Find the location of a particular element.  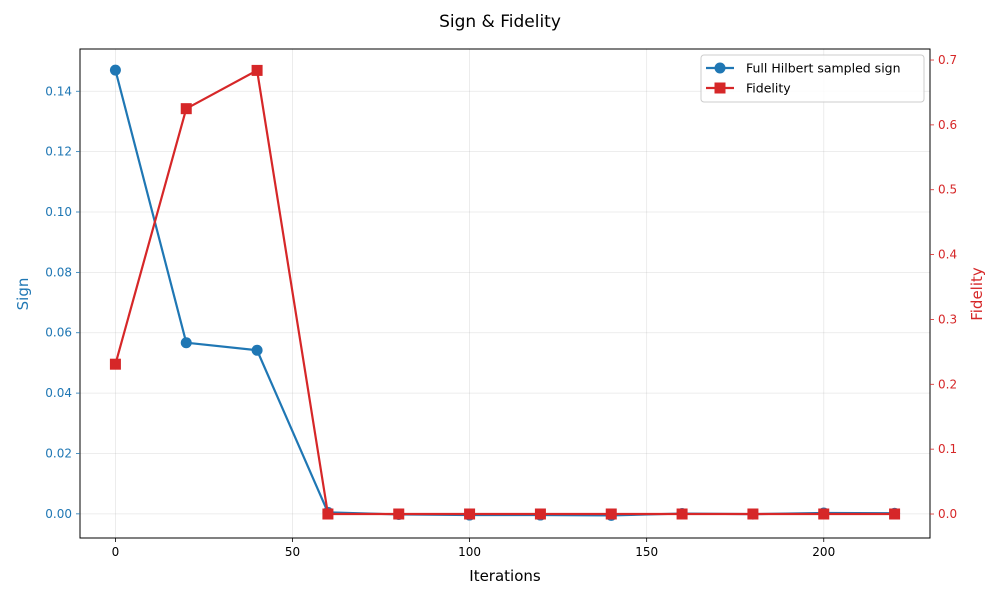

left-tick-label: 0.08 is located at coordinates (58, 272).